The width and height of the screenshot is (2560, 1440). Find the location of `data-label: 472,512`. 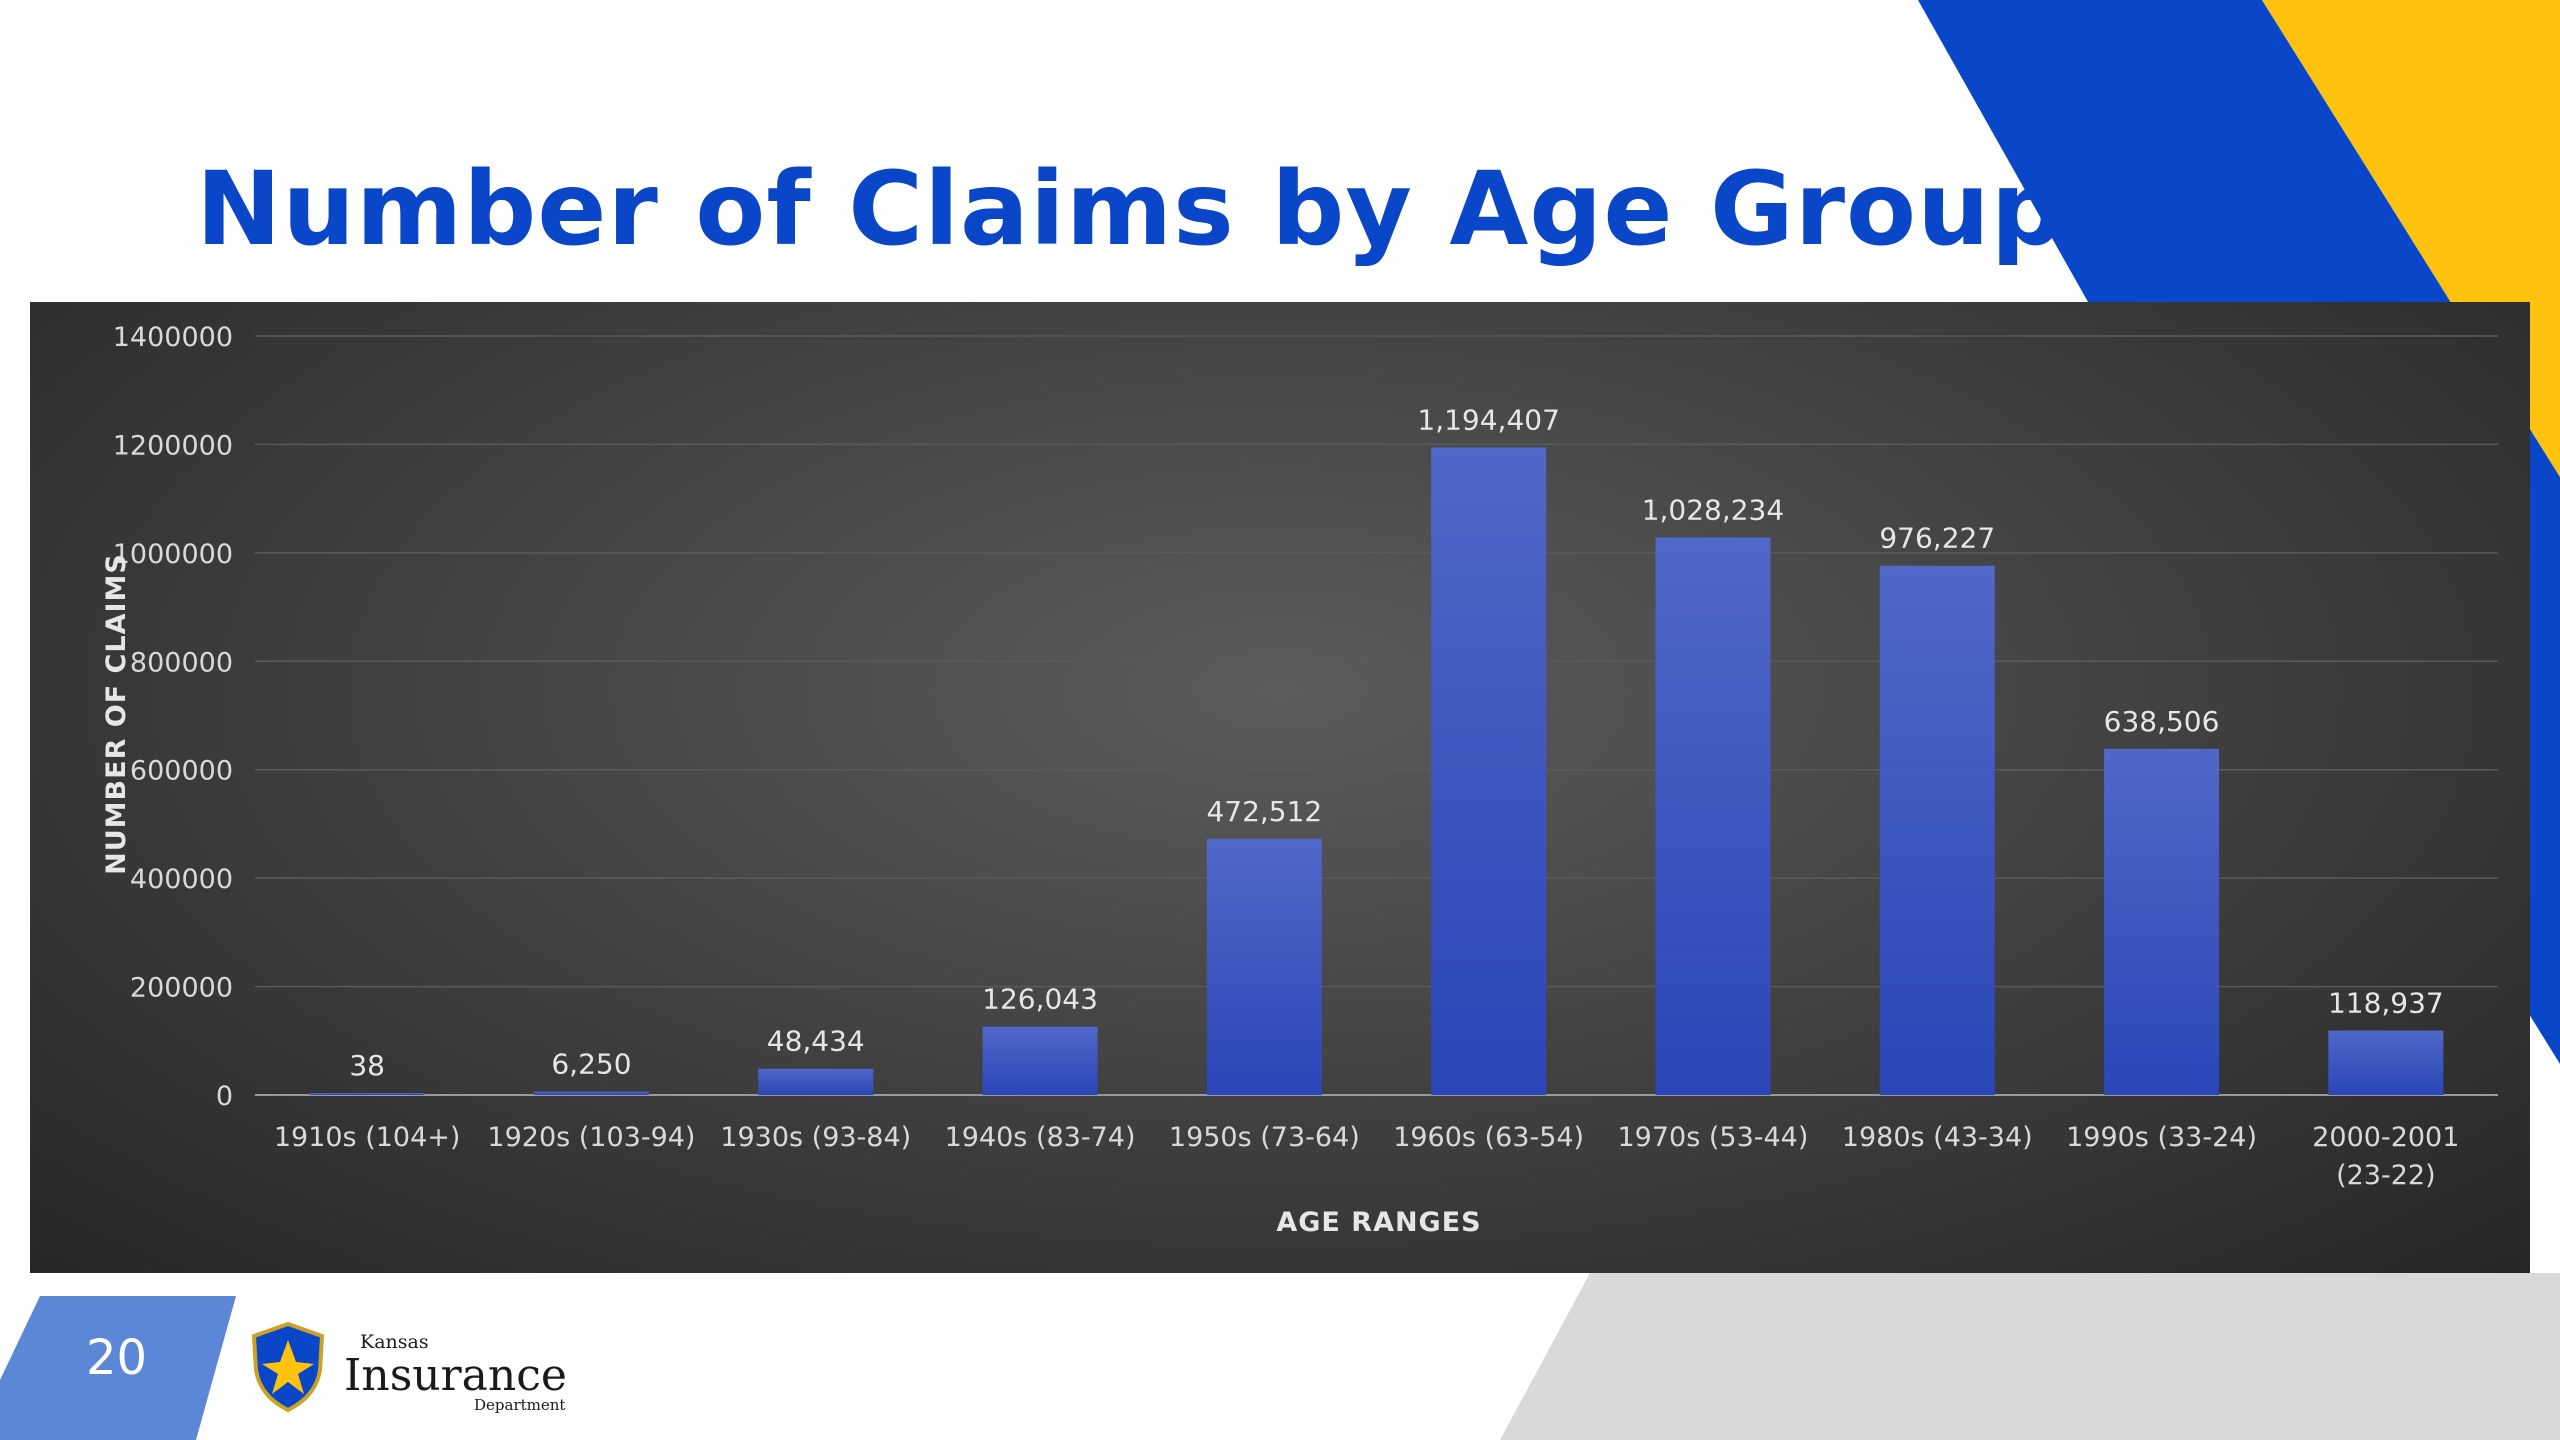

data-label: 472,512 is located at coordinates (1264, 811).